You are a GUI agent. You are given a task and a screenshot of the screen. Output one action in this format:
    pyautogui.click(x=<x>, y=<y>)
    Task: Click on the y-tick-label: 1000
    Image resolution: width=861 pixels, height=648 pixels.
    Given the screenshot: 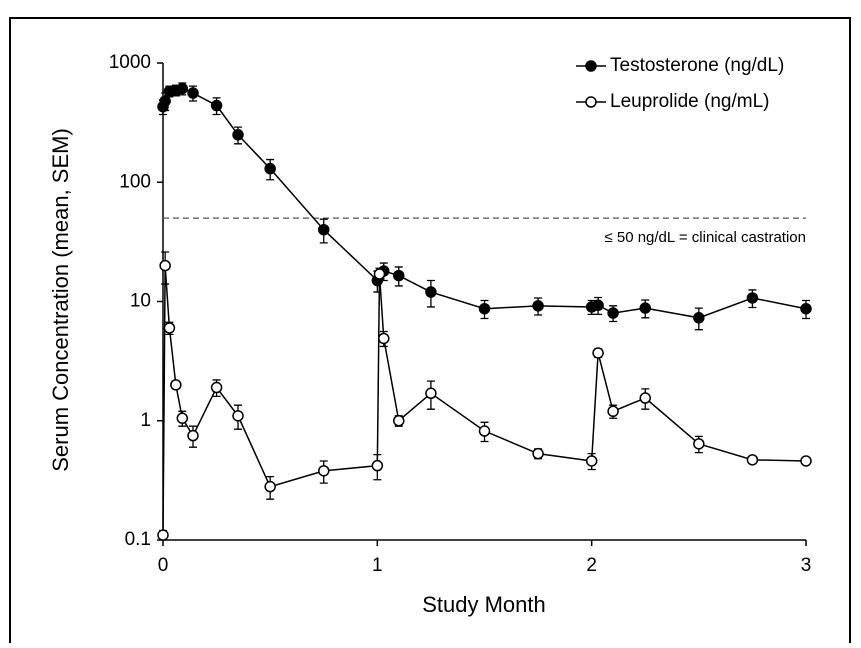 What is the action you would take?
    pyautogui.click(x=130, y=62)
    